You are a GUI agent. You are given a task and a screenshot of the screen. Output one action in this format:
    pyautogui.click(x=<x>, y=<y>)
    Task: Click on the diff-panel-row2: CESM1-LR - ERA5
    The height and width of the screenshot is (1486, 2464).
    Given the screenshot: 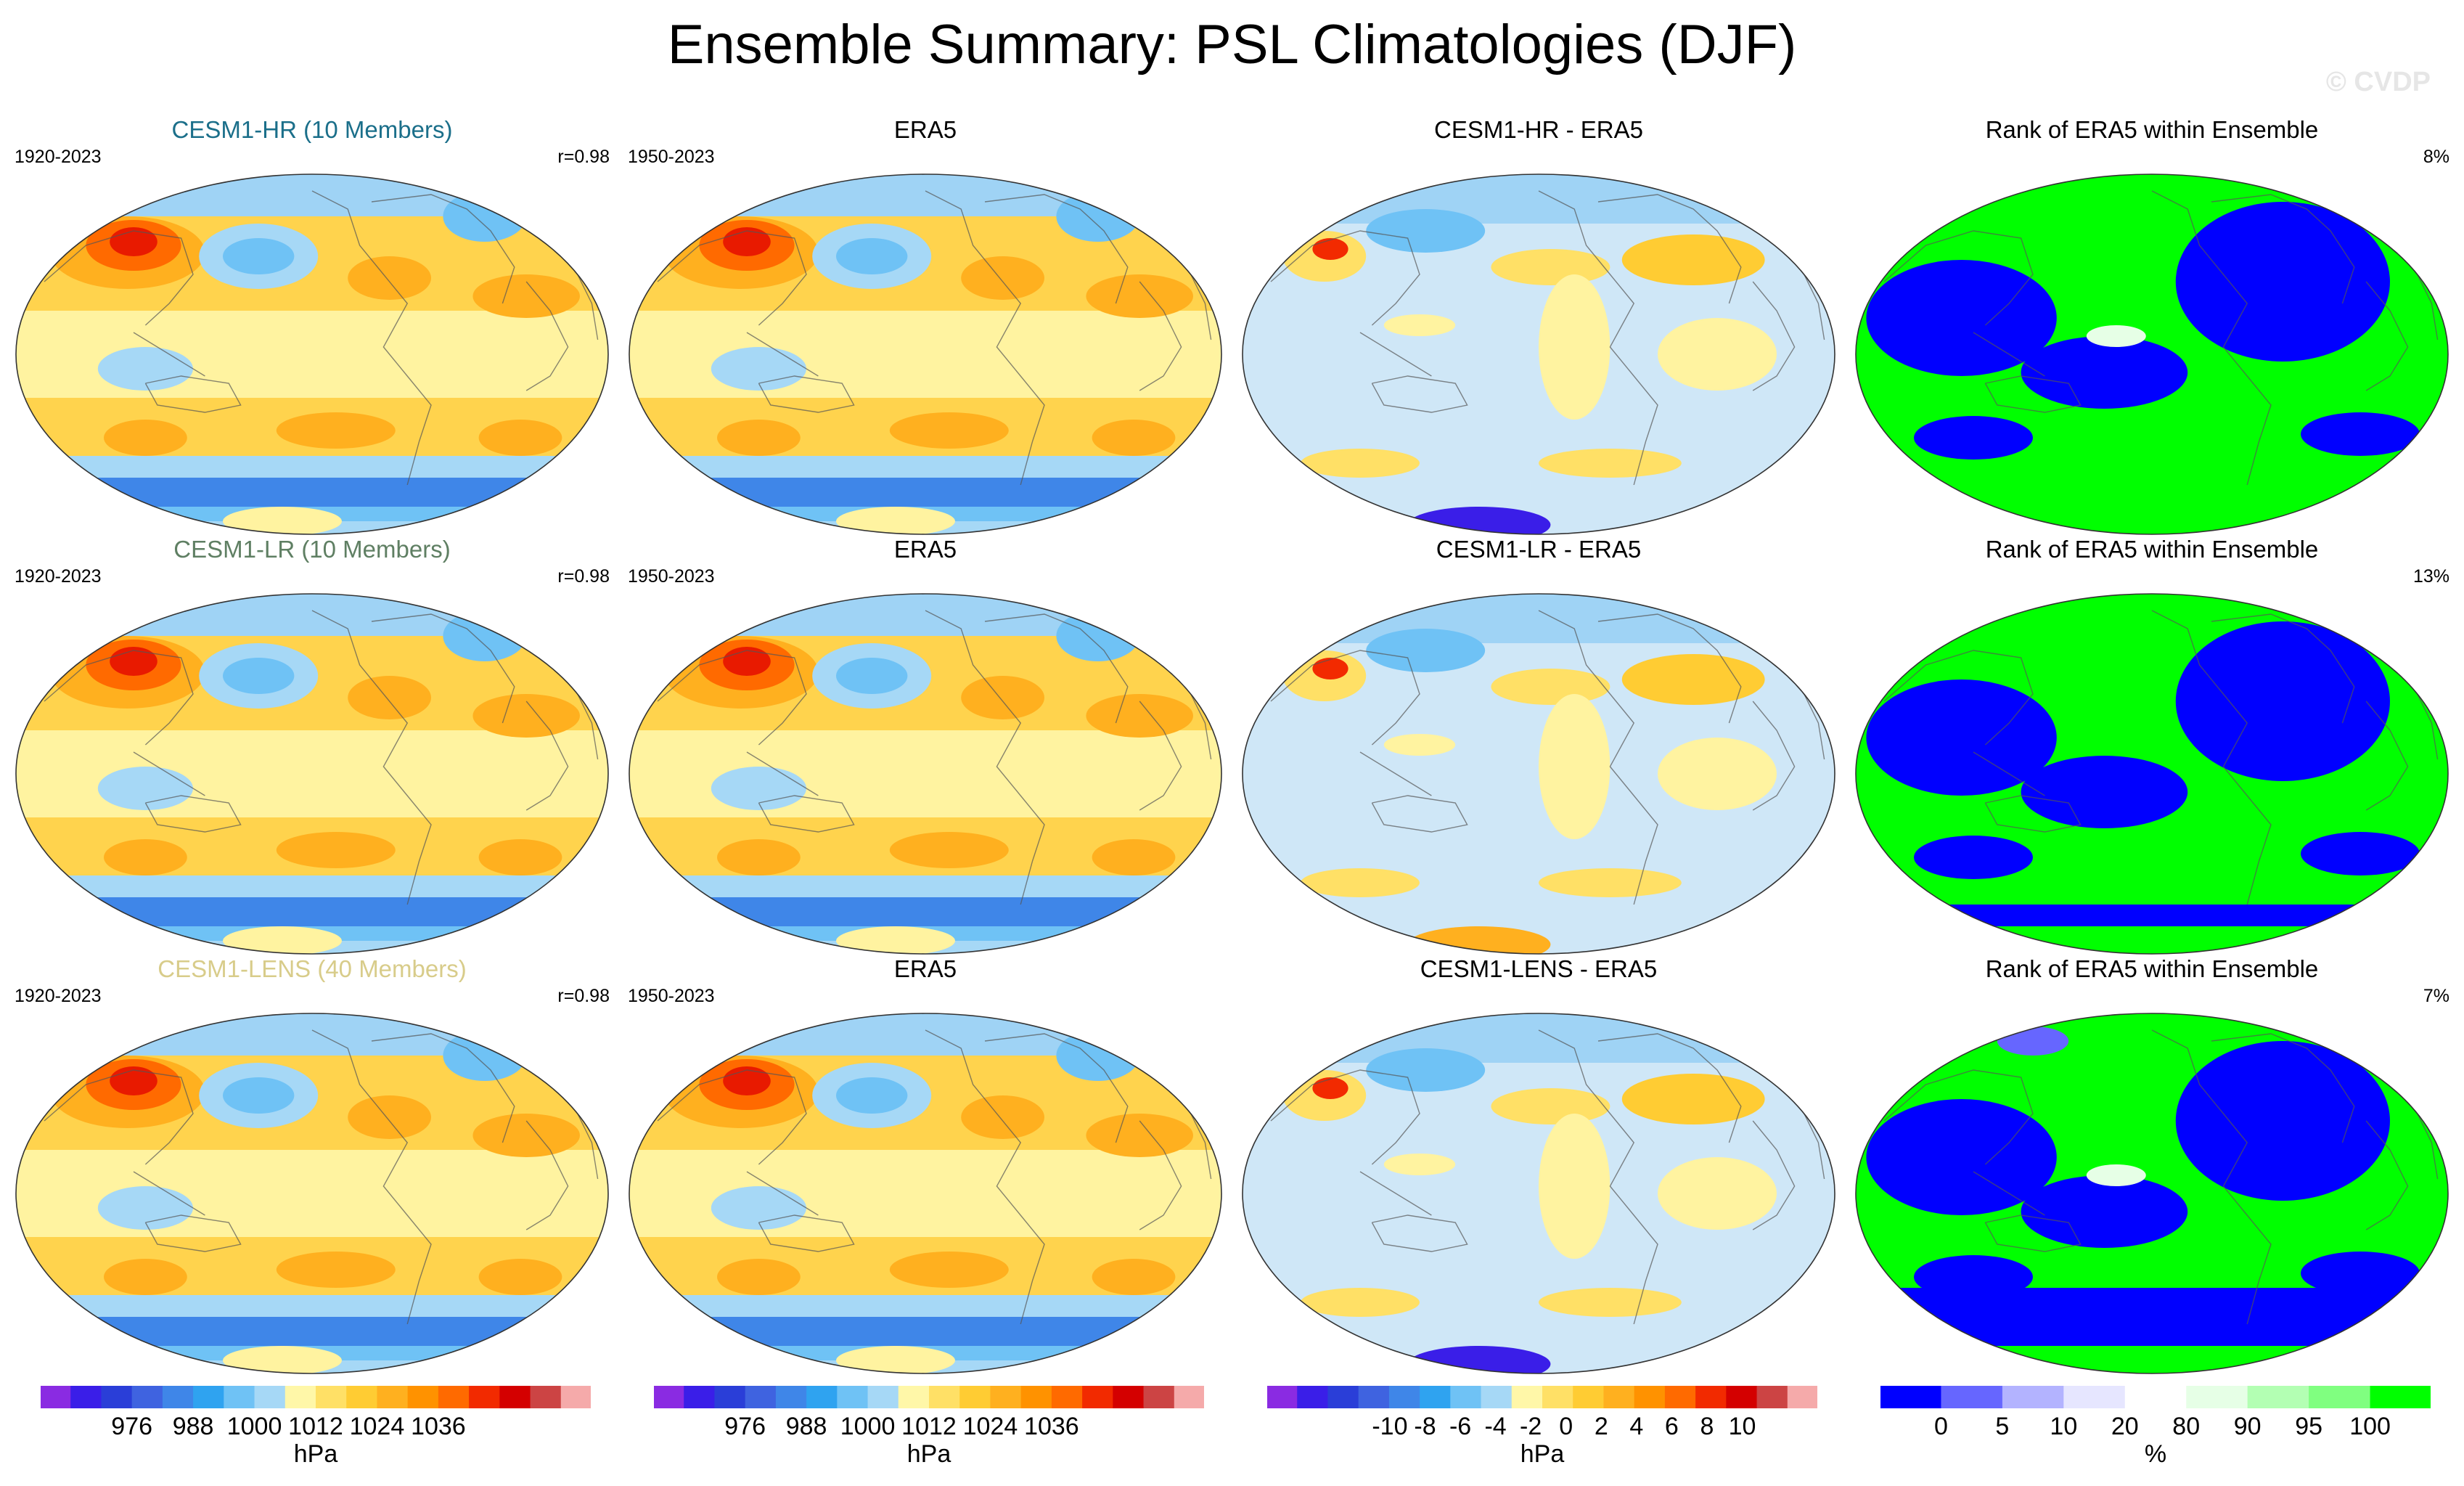 What is the action you would take?
    pyautogui.click(x=1539, y=746)
    